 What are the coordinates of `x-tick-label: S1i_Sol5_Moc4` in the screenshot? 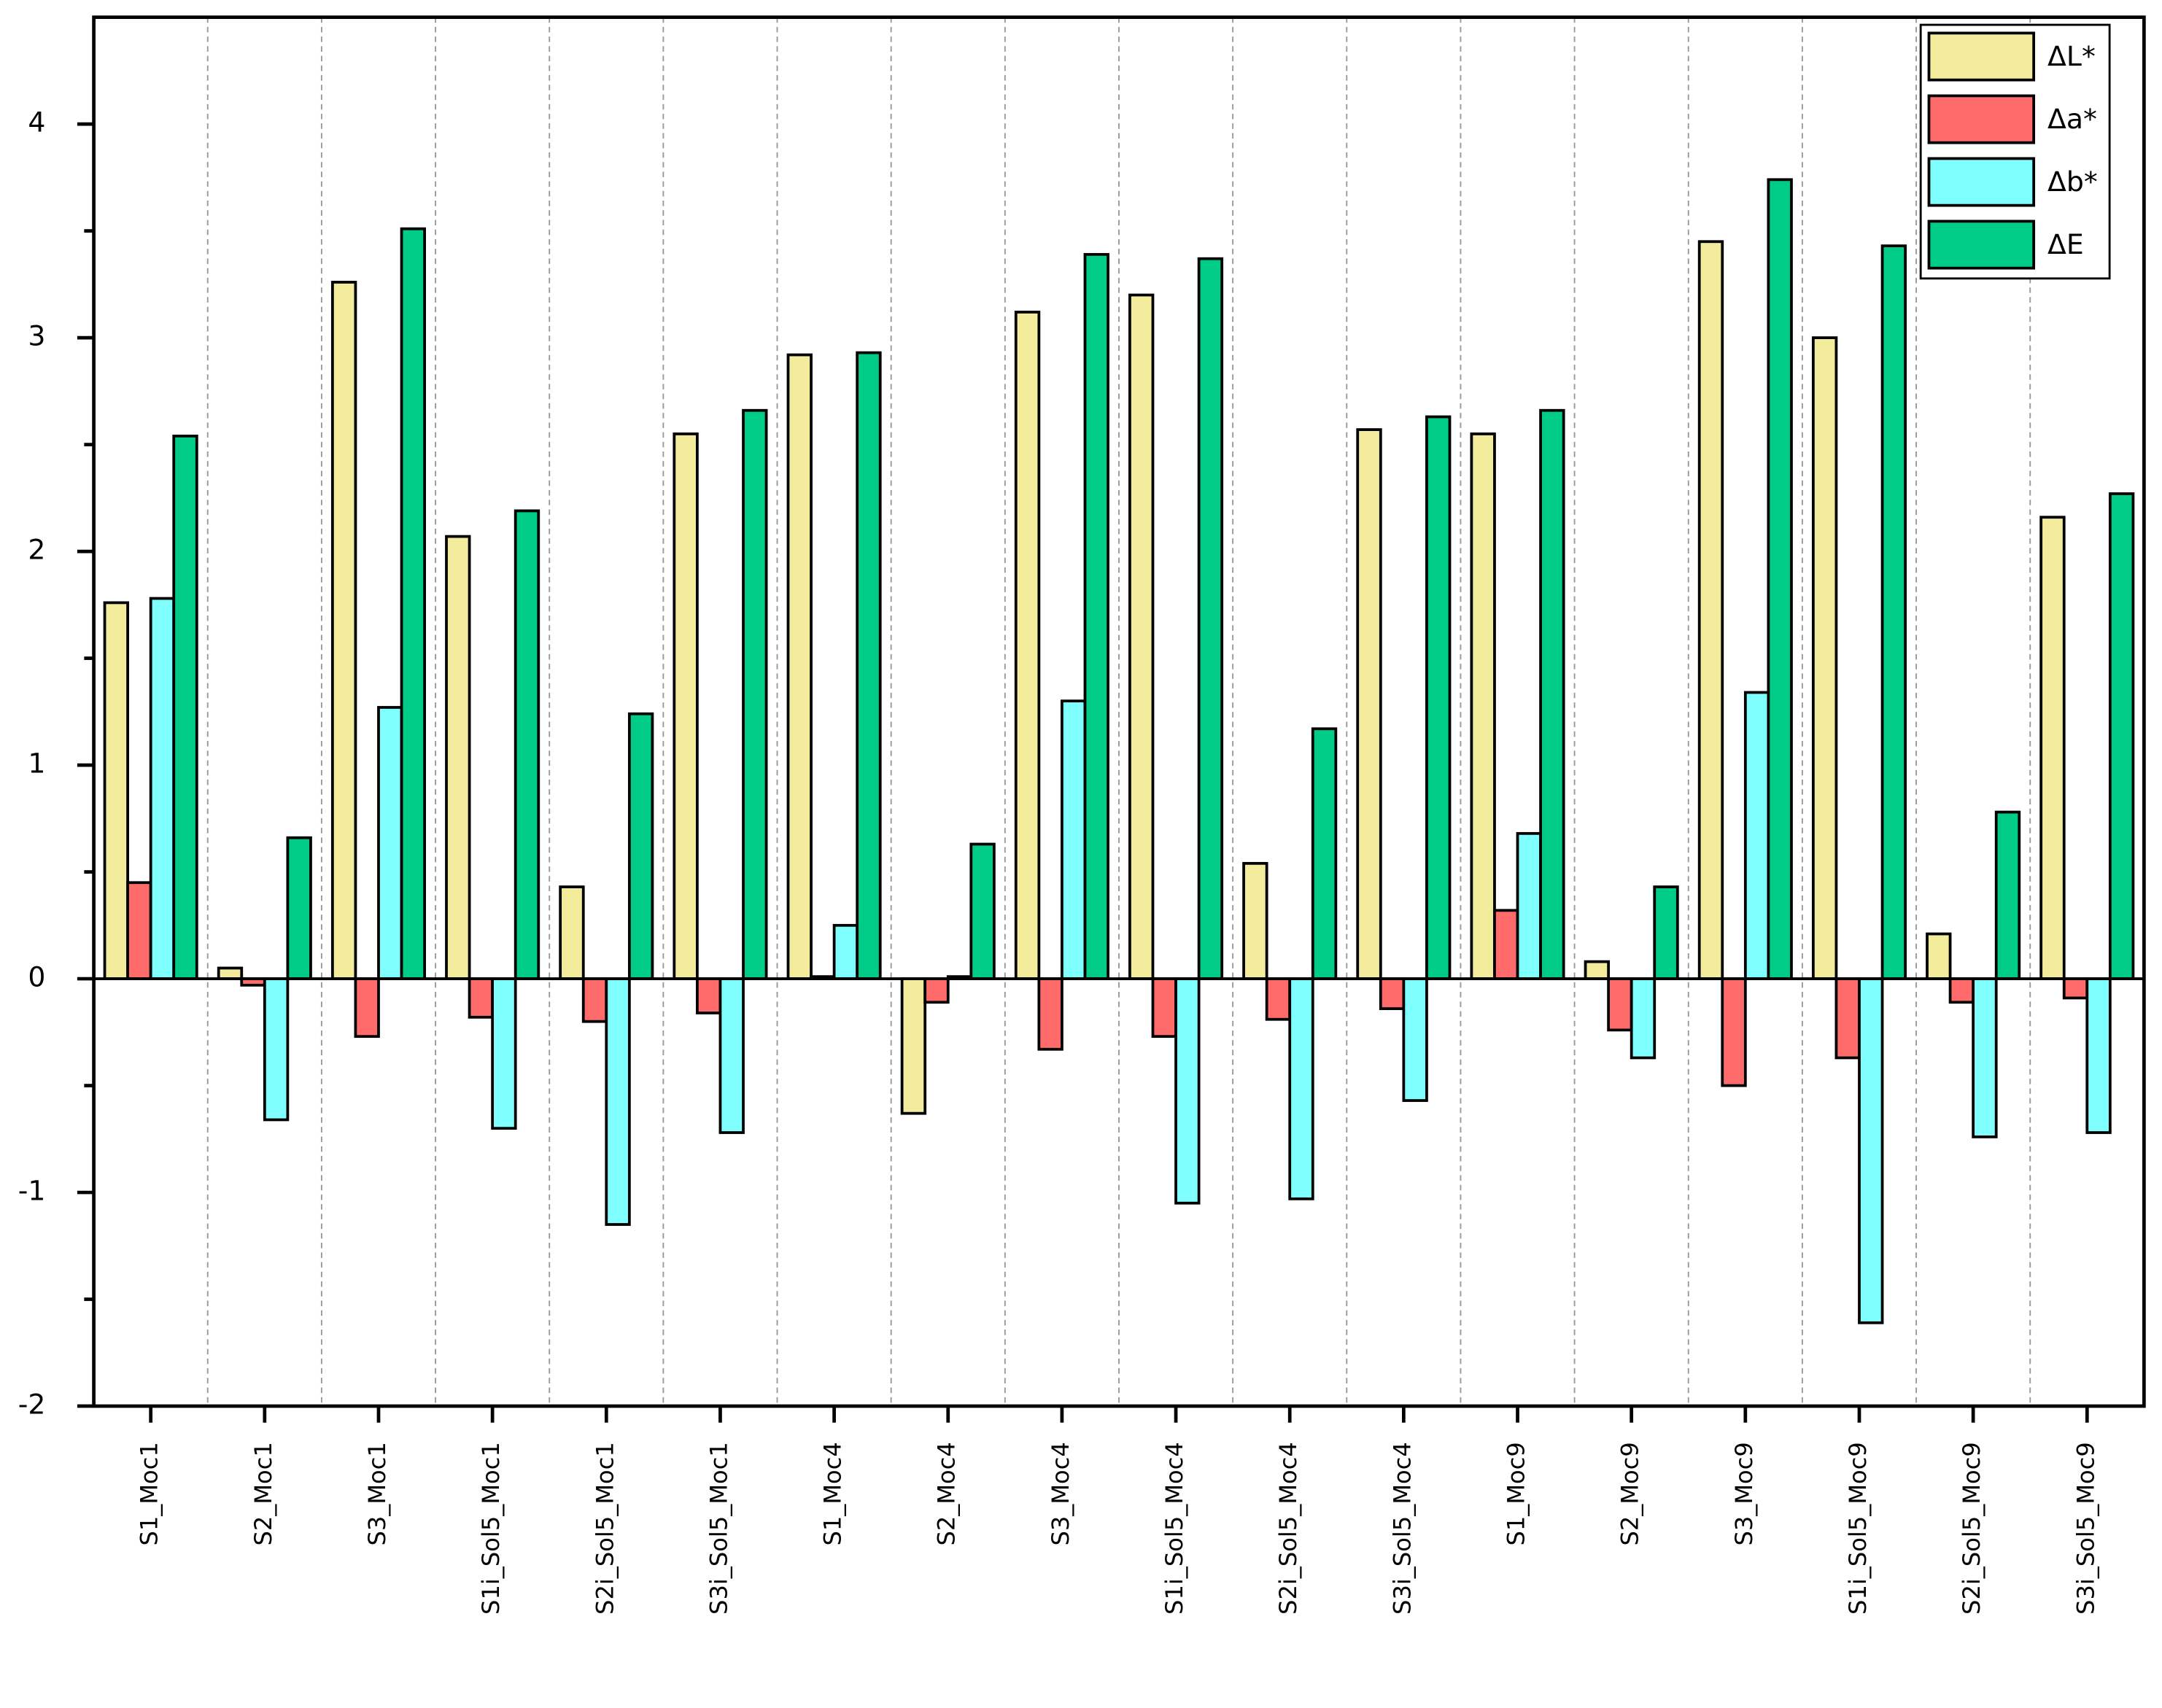 It's located at (1174, 1529).